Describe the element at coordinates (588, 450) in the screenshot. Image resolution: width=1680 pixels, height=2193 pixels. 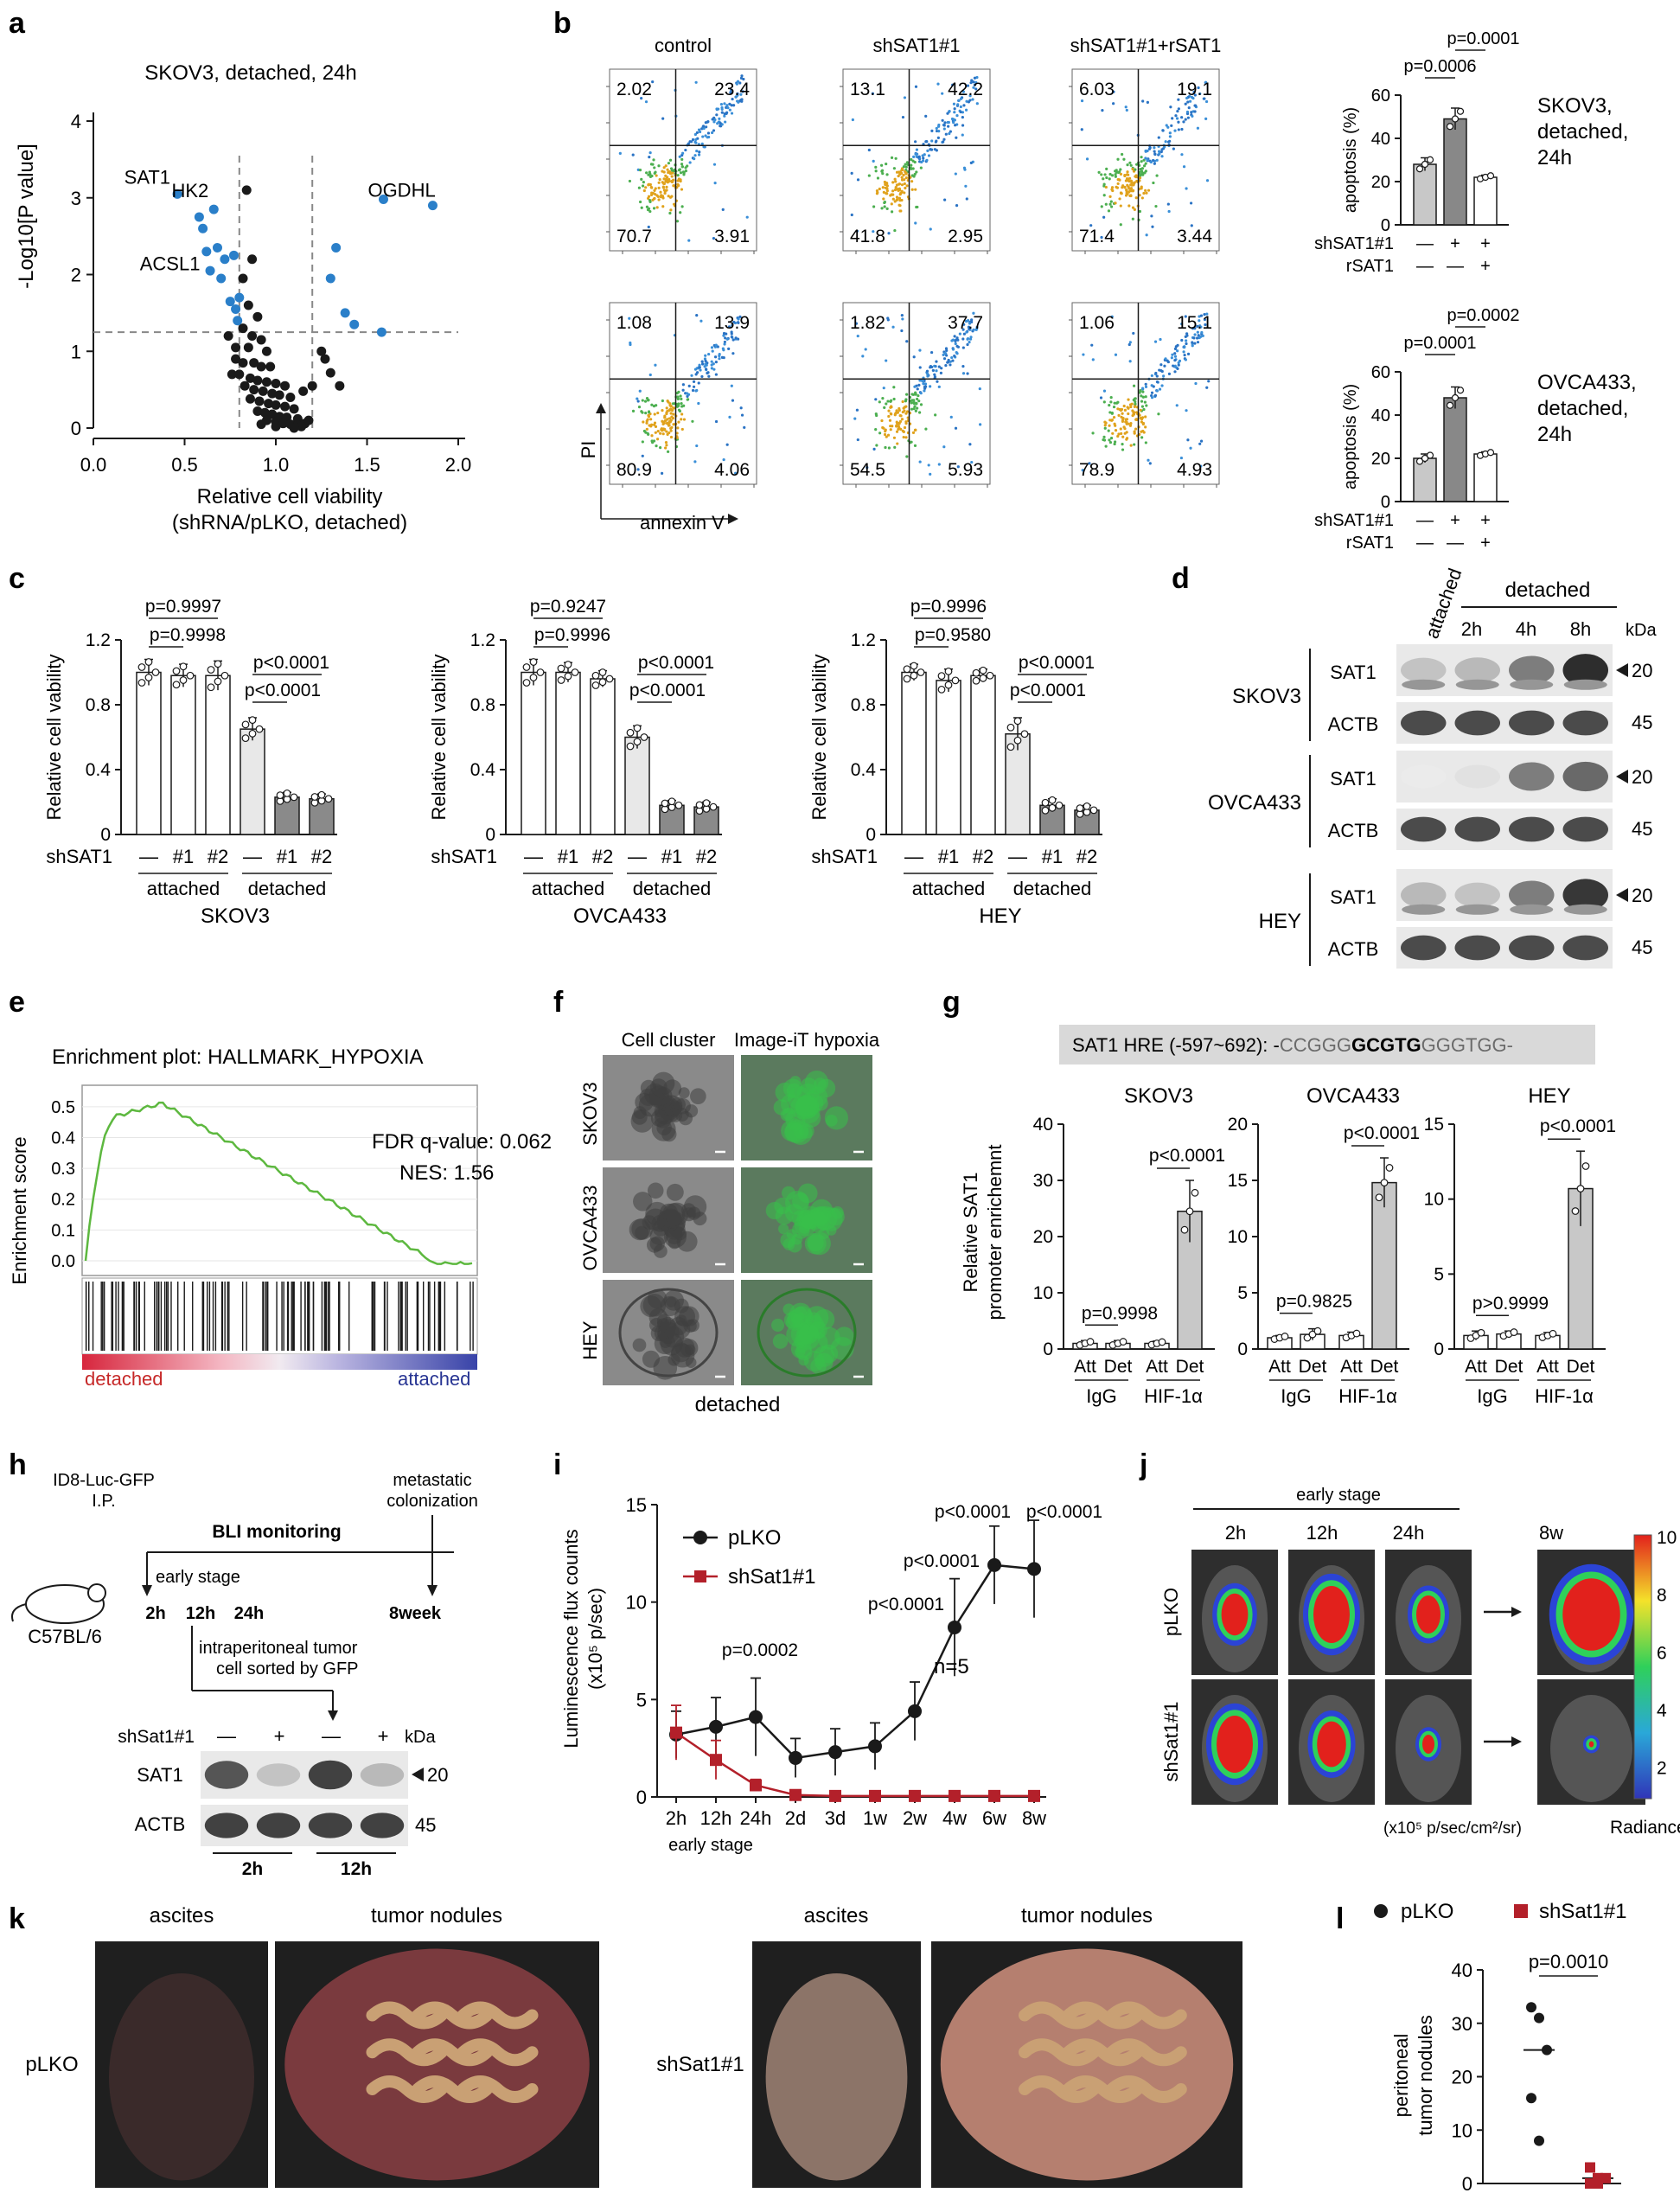
I see `flow-axis-pi: PI` at that location.